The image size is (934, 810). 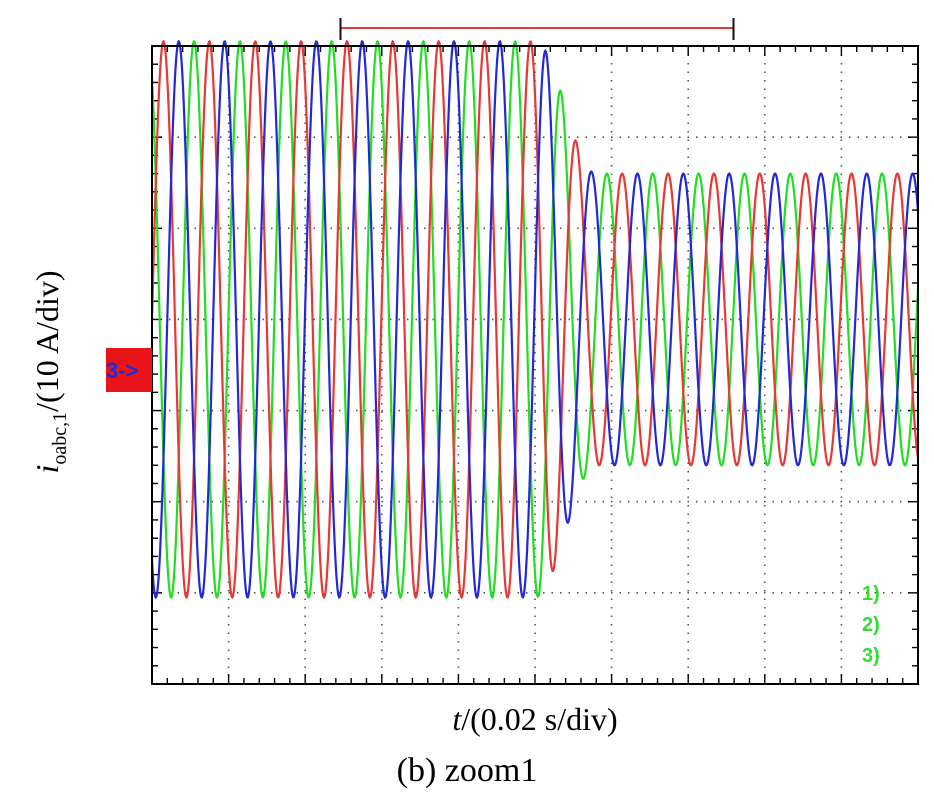 What do you see at coordinates (871, 625) in the screenshot?
I see `channel-label-2: 2)` at bounding box center [871, 625].